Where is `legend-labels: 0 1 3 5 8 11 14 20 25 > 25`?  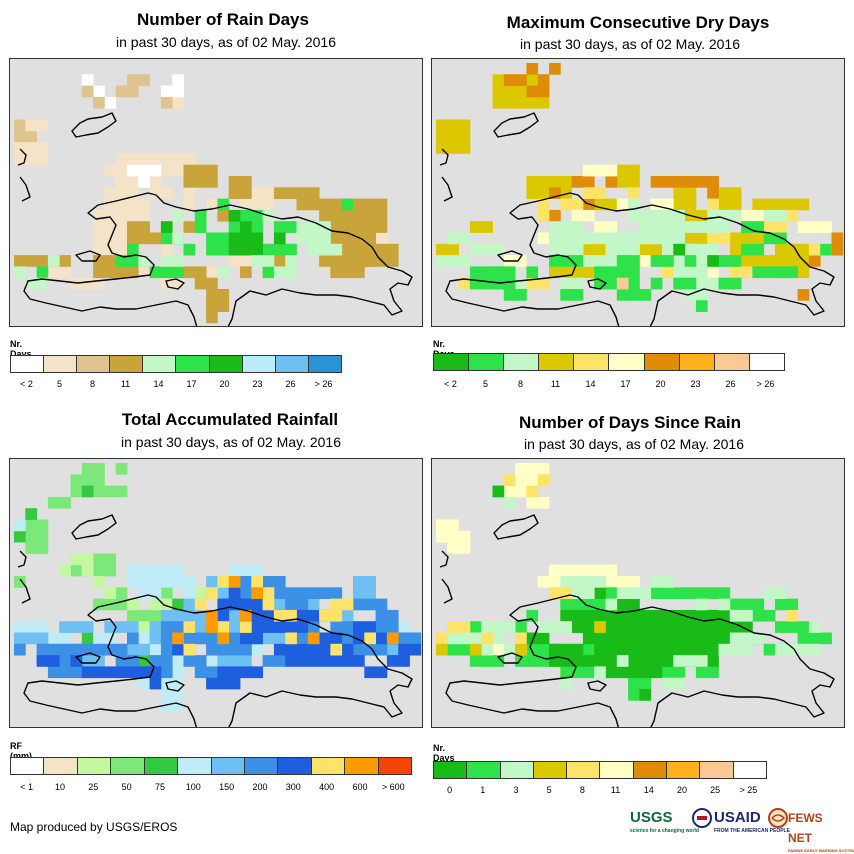 legend-labels: 0 1 3 5 8 11 14 20 25 > 25 is located at coordinates (600, 791).